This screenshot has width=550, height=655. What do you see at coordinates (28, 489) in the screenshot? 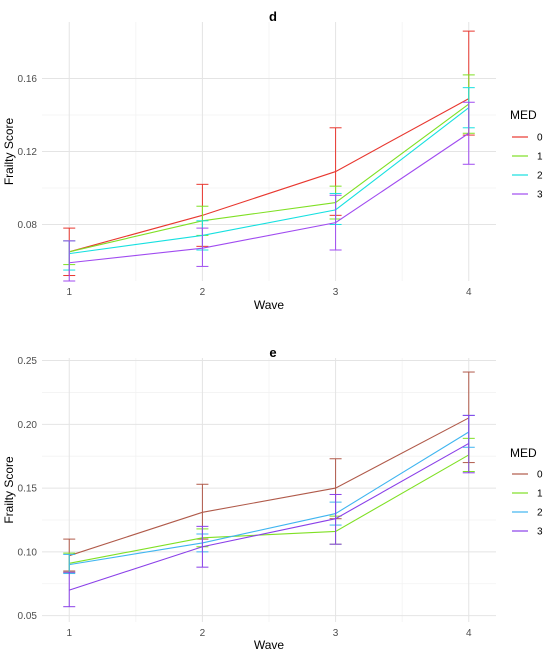
I see `y-tick-label: 0.15` at bounding box center [28, 489].